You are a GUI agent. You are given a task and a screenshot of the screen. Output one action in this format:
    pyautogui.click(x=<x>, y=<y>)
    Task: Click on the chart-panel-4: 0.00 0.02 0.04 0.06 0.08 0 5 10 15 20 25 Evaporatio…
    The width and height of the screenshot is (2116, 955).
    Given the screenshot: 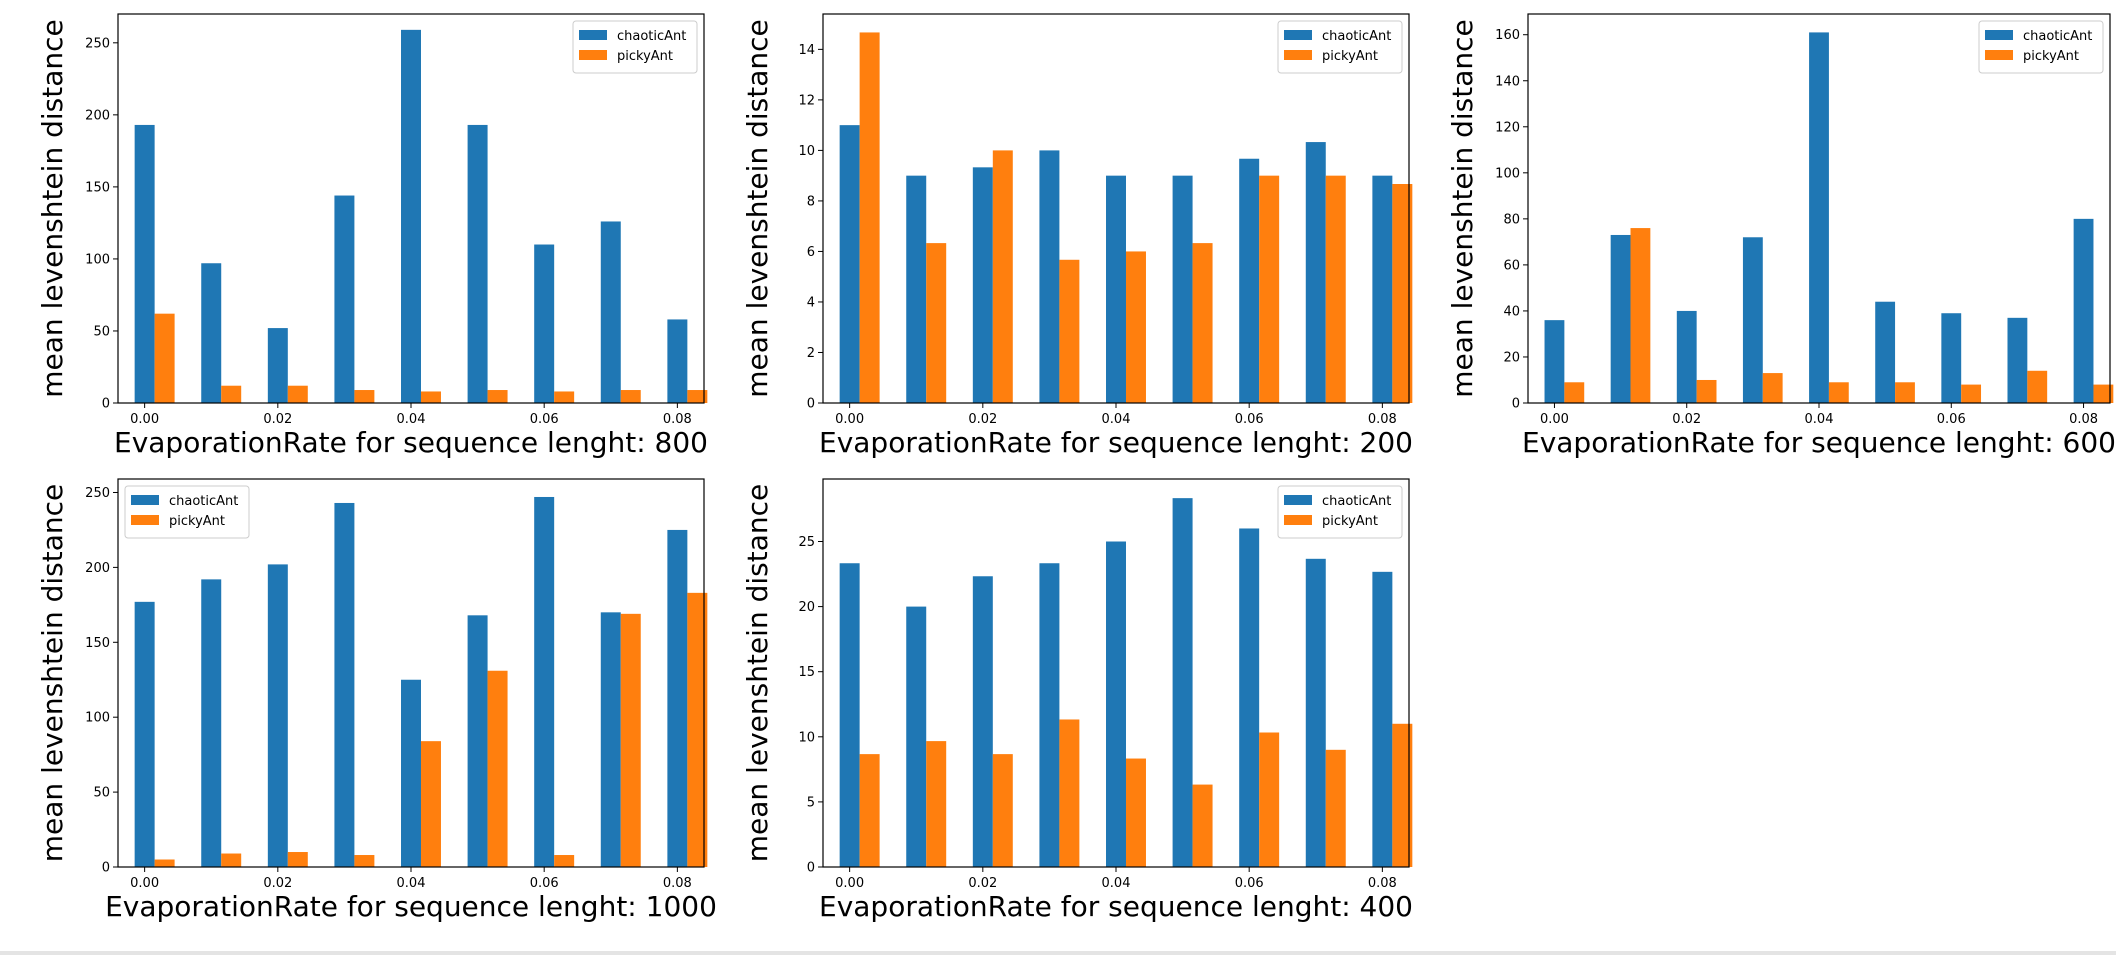 What is the action you would take?
    pyautogui.click(x=1077, y=700)
    